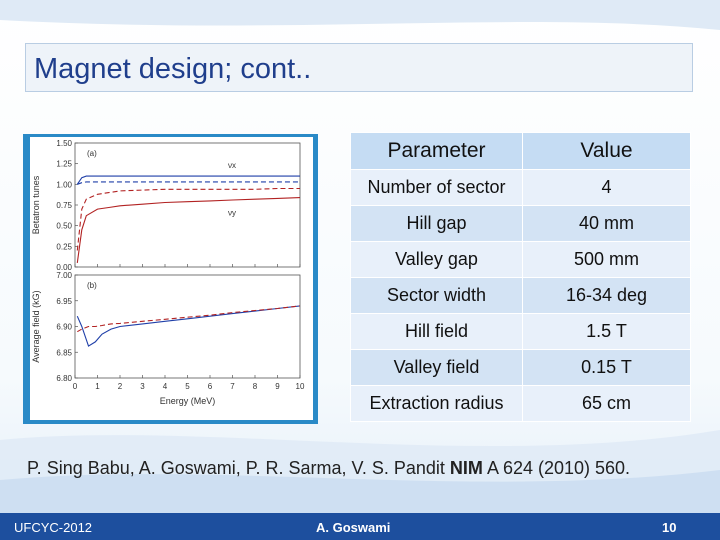 This screenshot has height=540, width=720. Describe the element at coordinates (558, 468) in the screenshot. I see `citation-reference: A 624 (2010) 560.` at that location.